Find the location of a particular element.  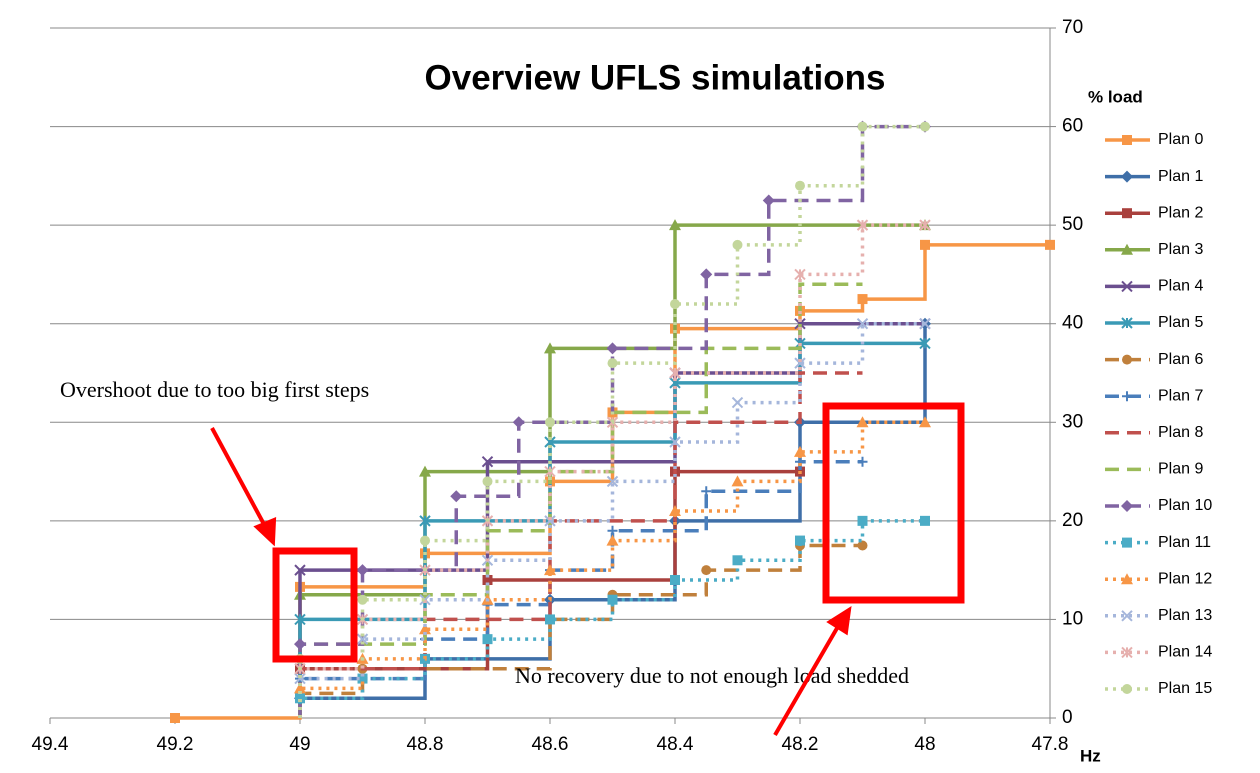

x-tick-label: 49.2 is located at coordinates (175, 744).